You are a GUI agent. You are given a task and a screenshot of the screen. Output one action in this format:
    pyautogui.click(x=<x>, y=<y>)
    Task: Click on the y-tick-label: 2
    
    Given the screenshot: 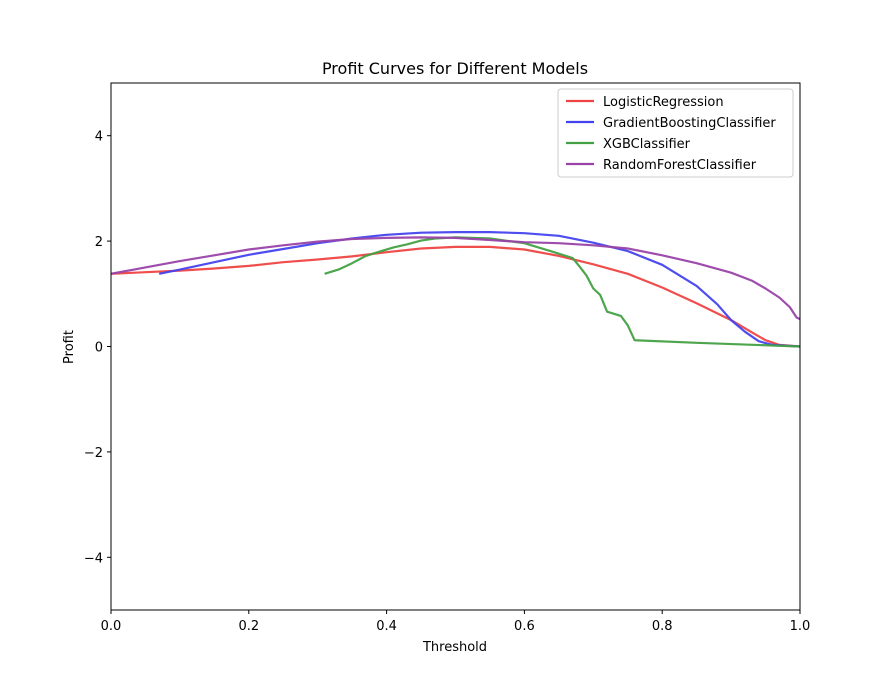 What is the action you would take?
    pyautogui.click(x=99, y=242)
    